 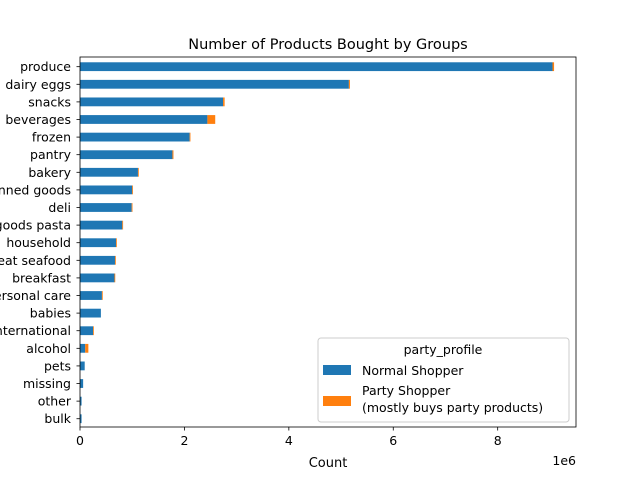 What do you see at coordinates (337, 370) in the screenshot?
I see `legend-swatch-normal-shopper` at bounding box center [337, 370].